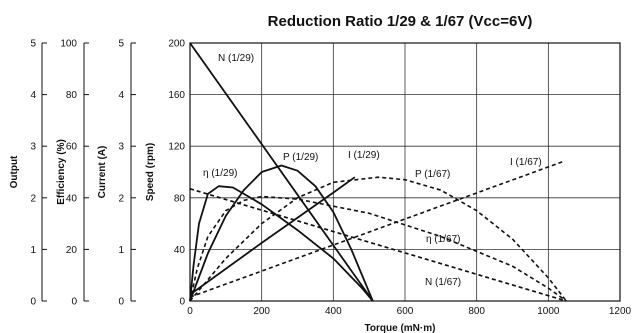 The height and width of the screenshot is (333, 640). I want to click on speed-axis-label: Speed (rpm), so click(150, 172).